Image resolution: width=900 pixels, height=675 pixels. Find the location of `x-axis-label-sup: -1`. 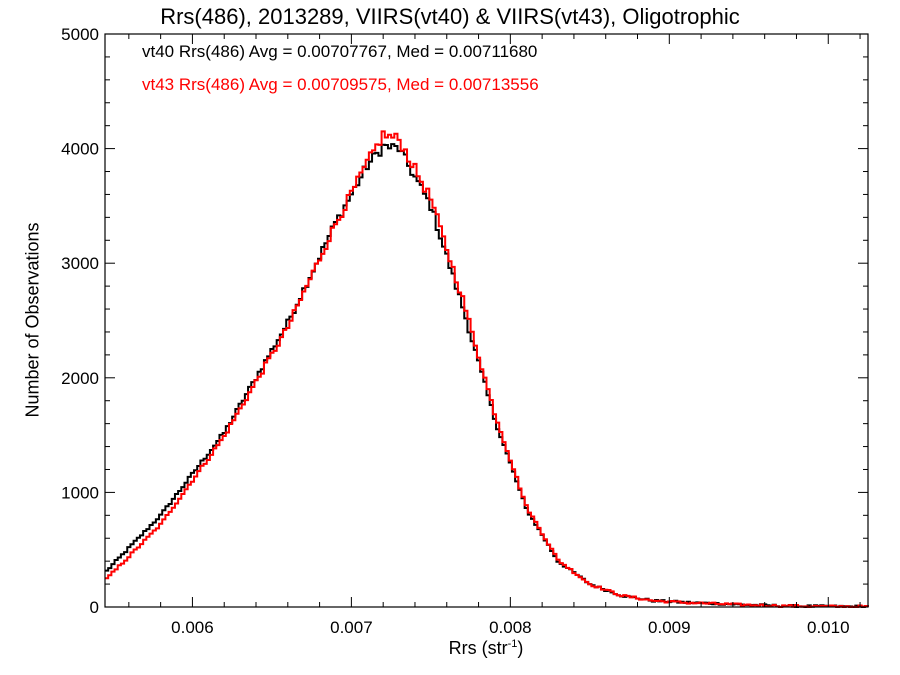

x-axis-label-sup: -1 is located at coordinates (512, 644).